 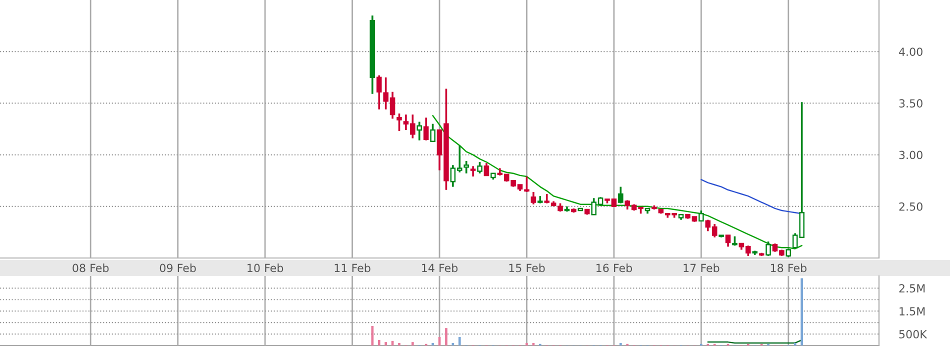 I want to click on y-tick-label: 2.50, so click(x=910, y=206).